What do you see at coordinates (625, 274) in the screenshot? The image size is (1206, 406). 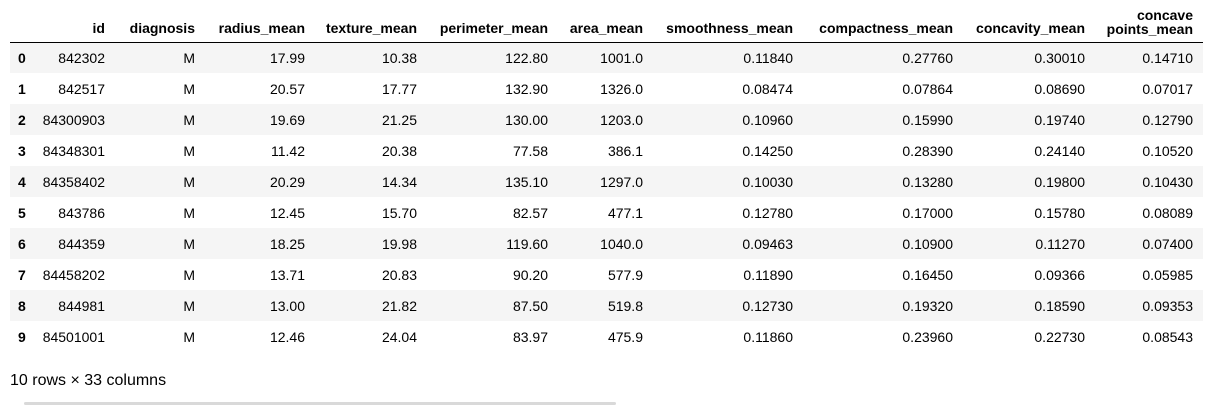 I see `table-cell: 577.9` at bounding box center [625, 274].